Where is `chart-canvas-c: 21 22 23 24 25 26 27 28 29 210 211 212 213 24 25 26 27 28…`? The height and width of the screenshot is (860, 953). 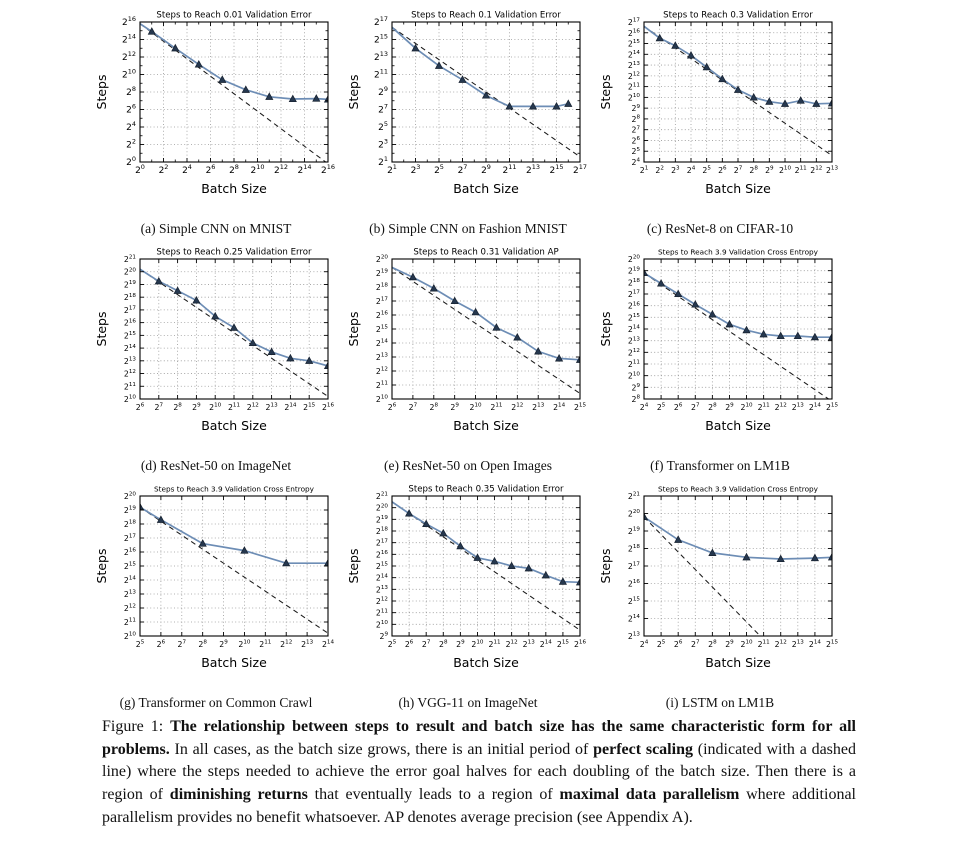 chart-canvas-c: 21 22 23 24 25 26 27 28 29 210 211 212 213 24 25 26 27 28… is located at coordinates (719, 108).